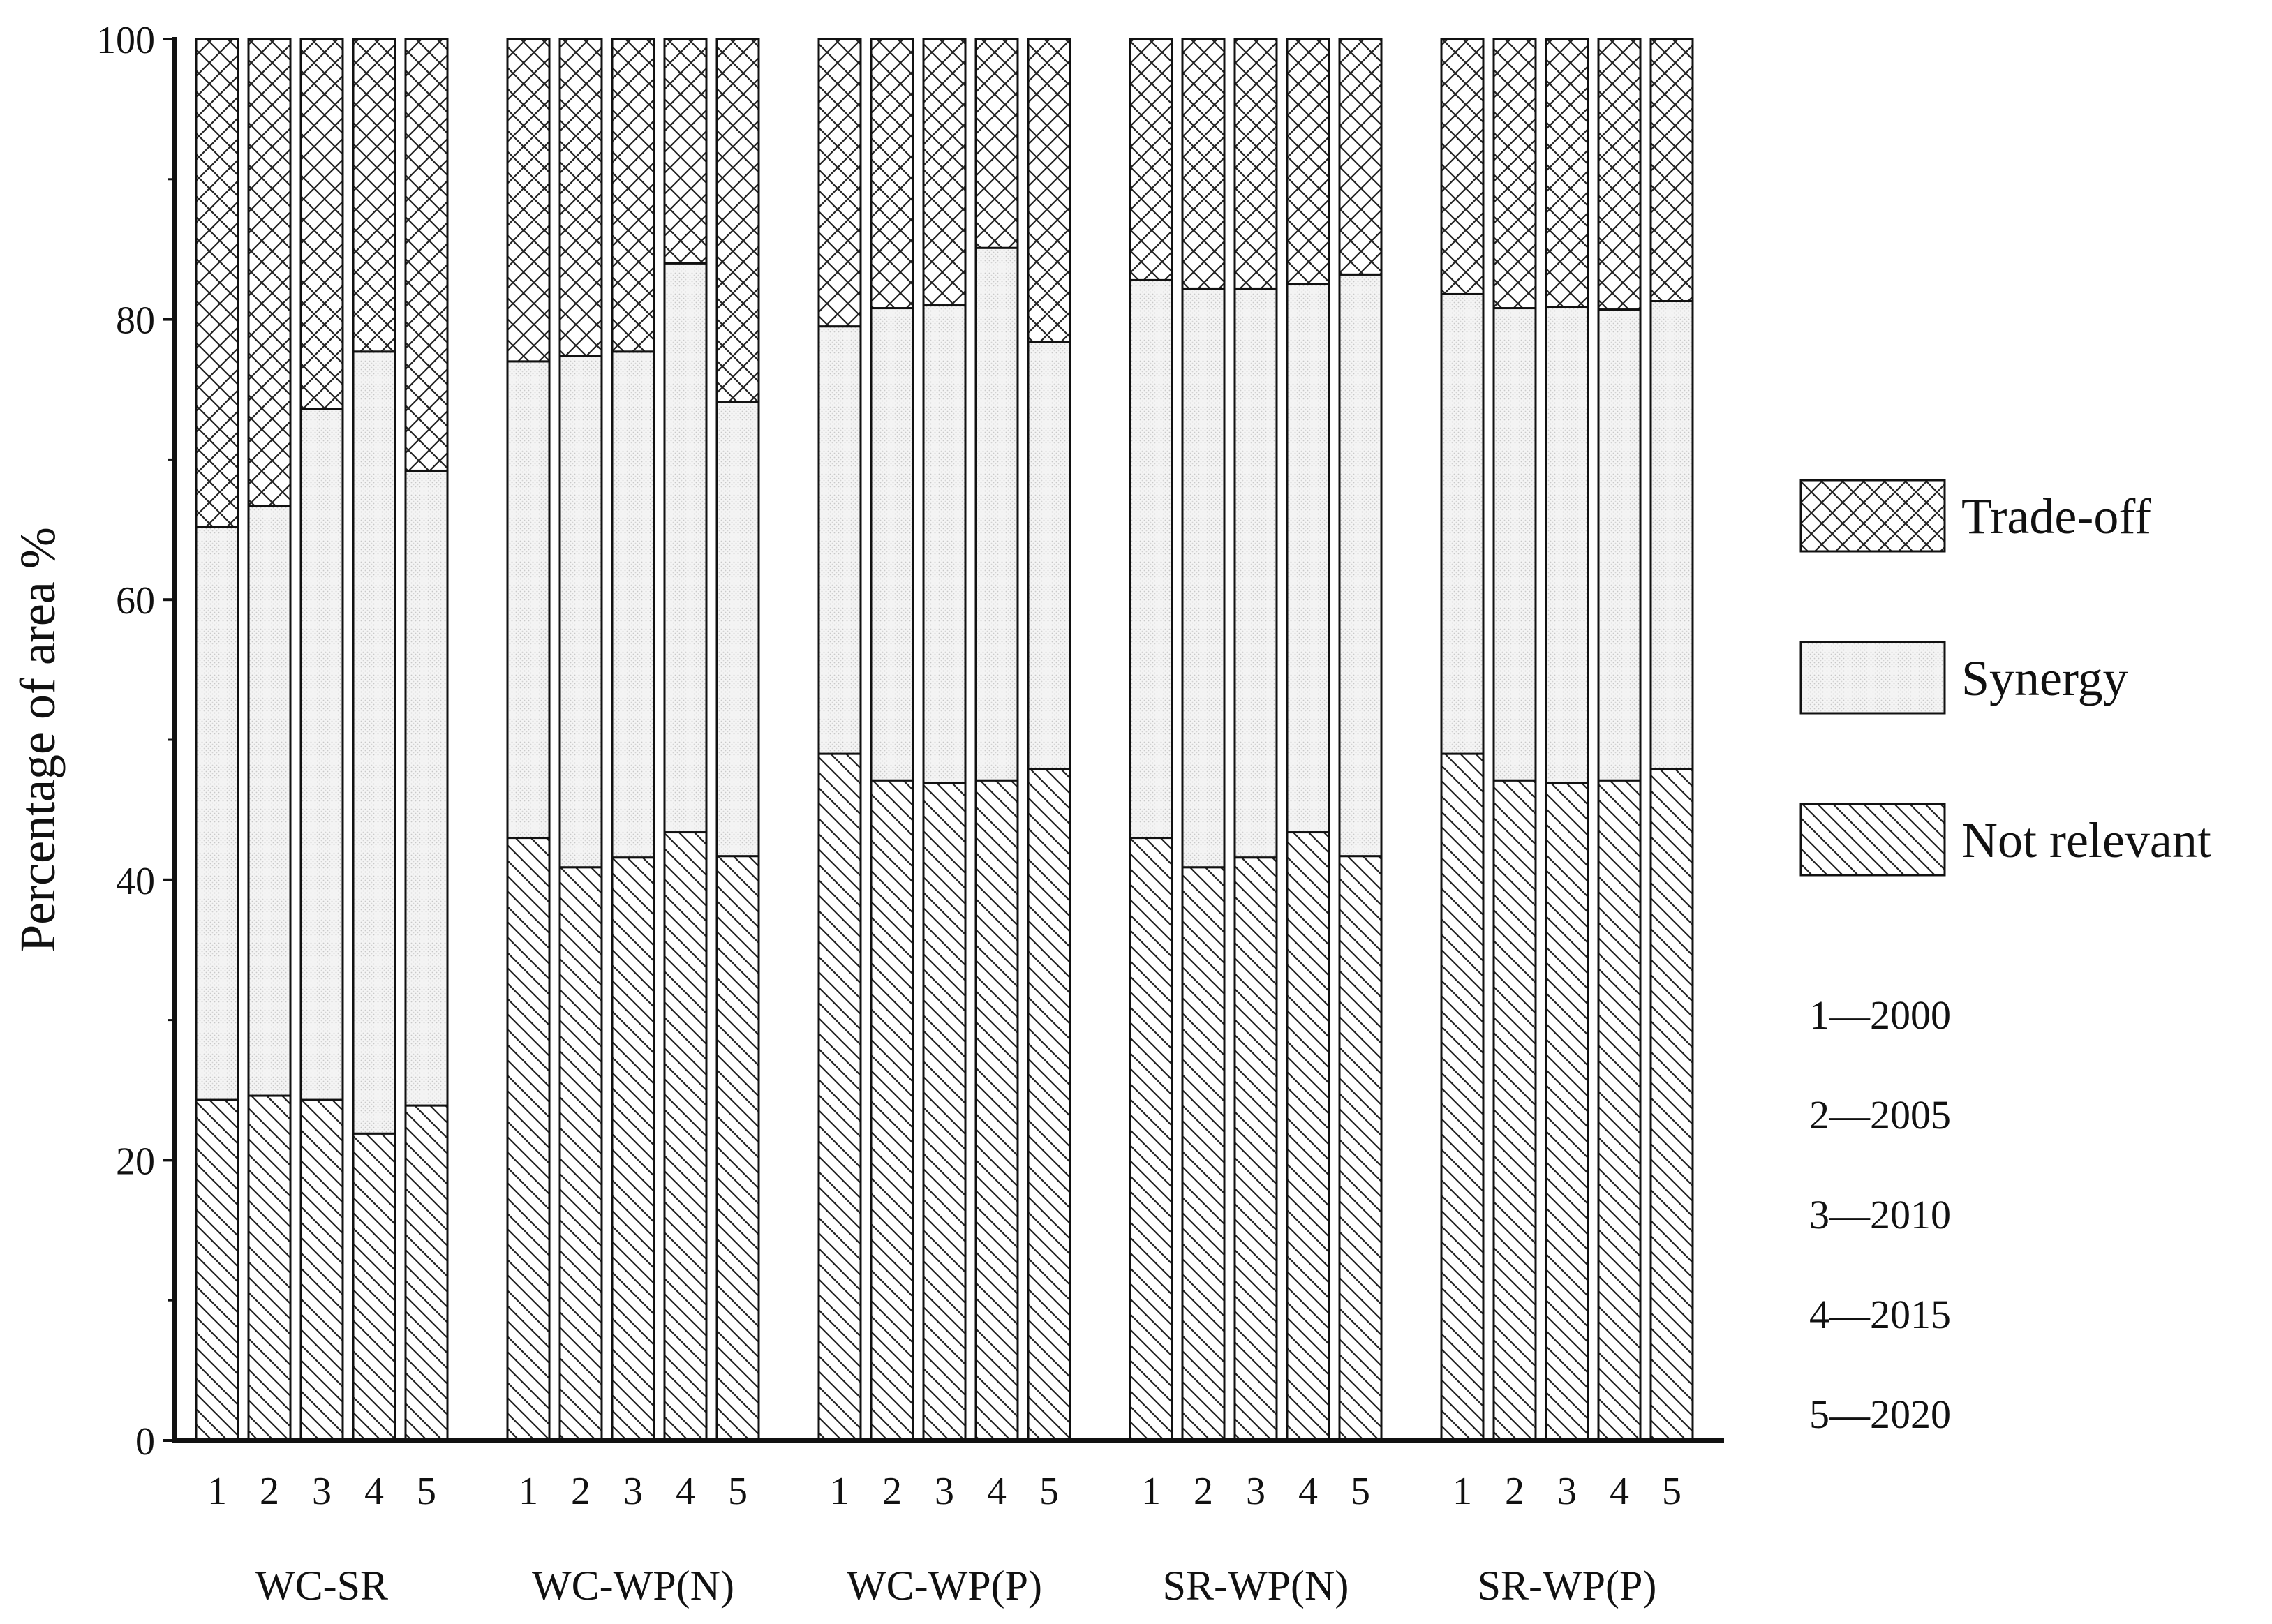 The image size is (2272, 1624). What do you see at coordinates (1567, 1586) in the screenshot?
I see `group-label-sr-wp-p: SR-WP(P)` at bounding box center [1567, 1586].